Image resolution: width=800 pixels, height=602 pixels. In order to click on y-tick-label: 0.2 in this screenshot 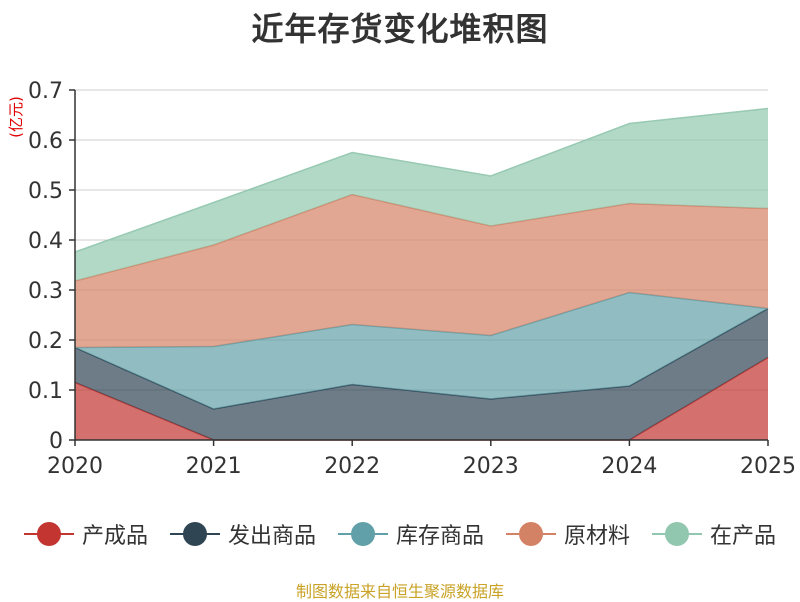, I will do `click(45, 341)`.